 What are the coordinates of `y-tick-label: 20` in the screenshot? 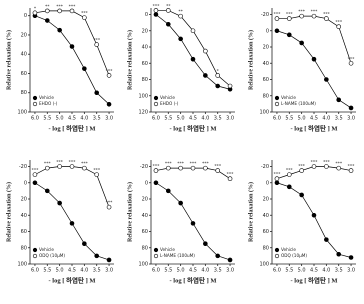 It's located at (145, 31).